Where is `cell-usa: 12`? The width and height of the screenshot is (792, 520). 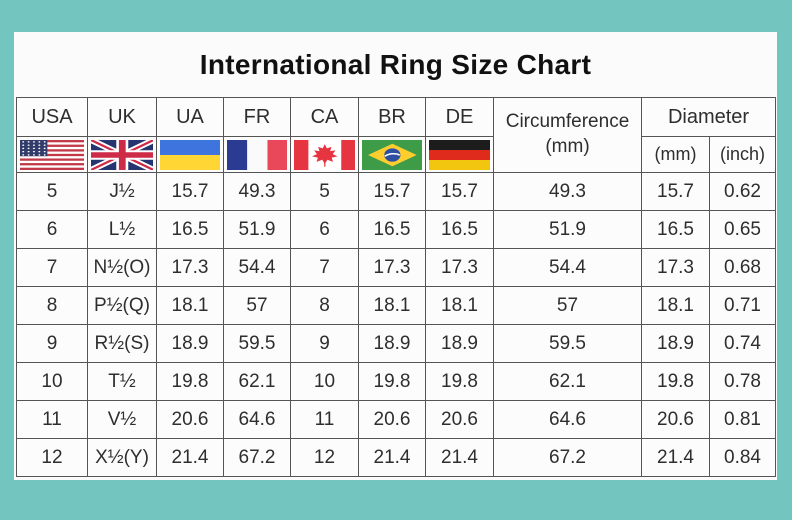 cell-usa: 12 is located at coordinates (52, 457).